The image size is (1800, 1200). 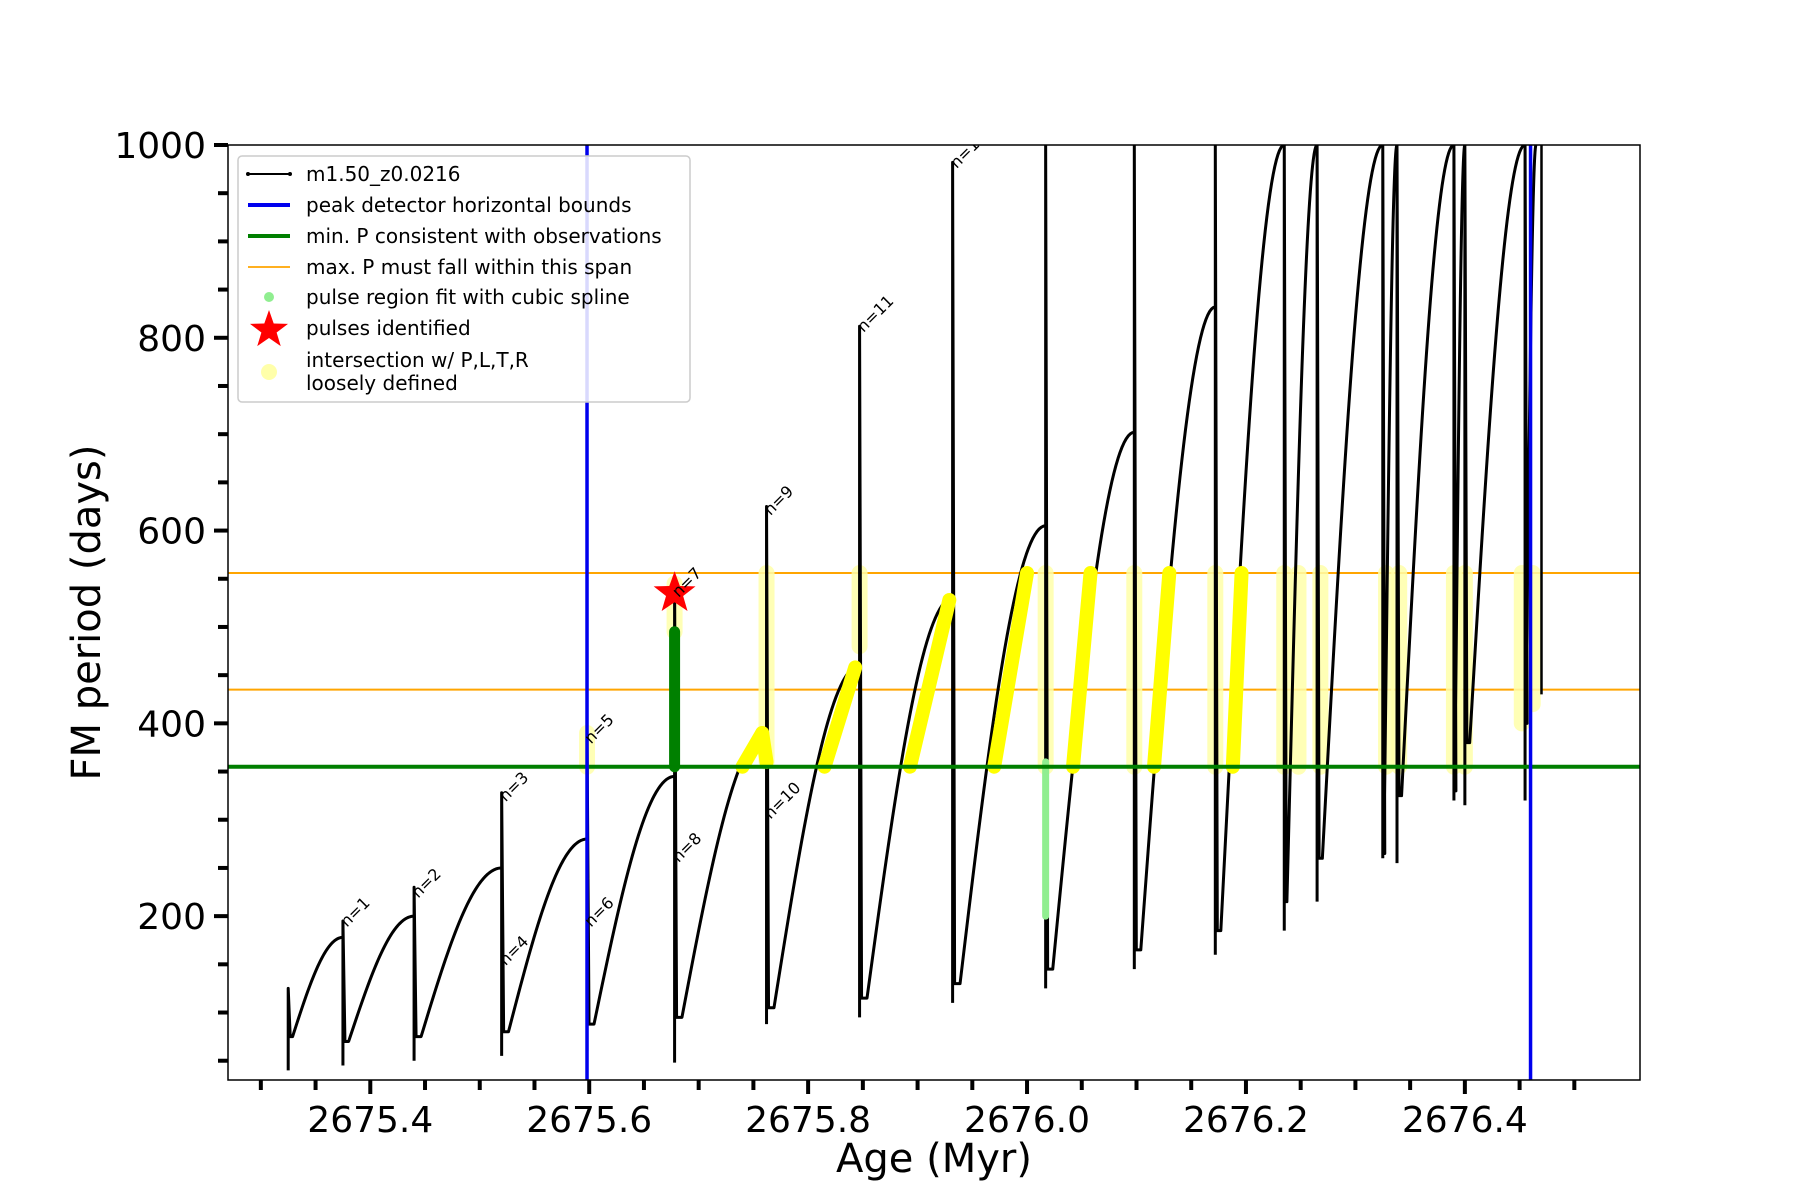 I want to click on y-tick-label: 1000, so click(x=160, y=146).